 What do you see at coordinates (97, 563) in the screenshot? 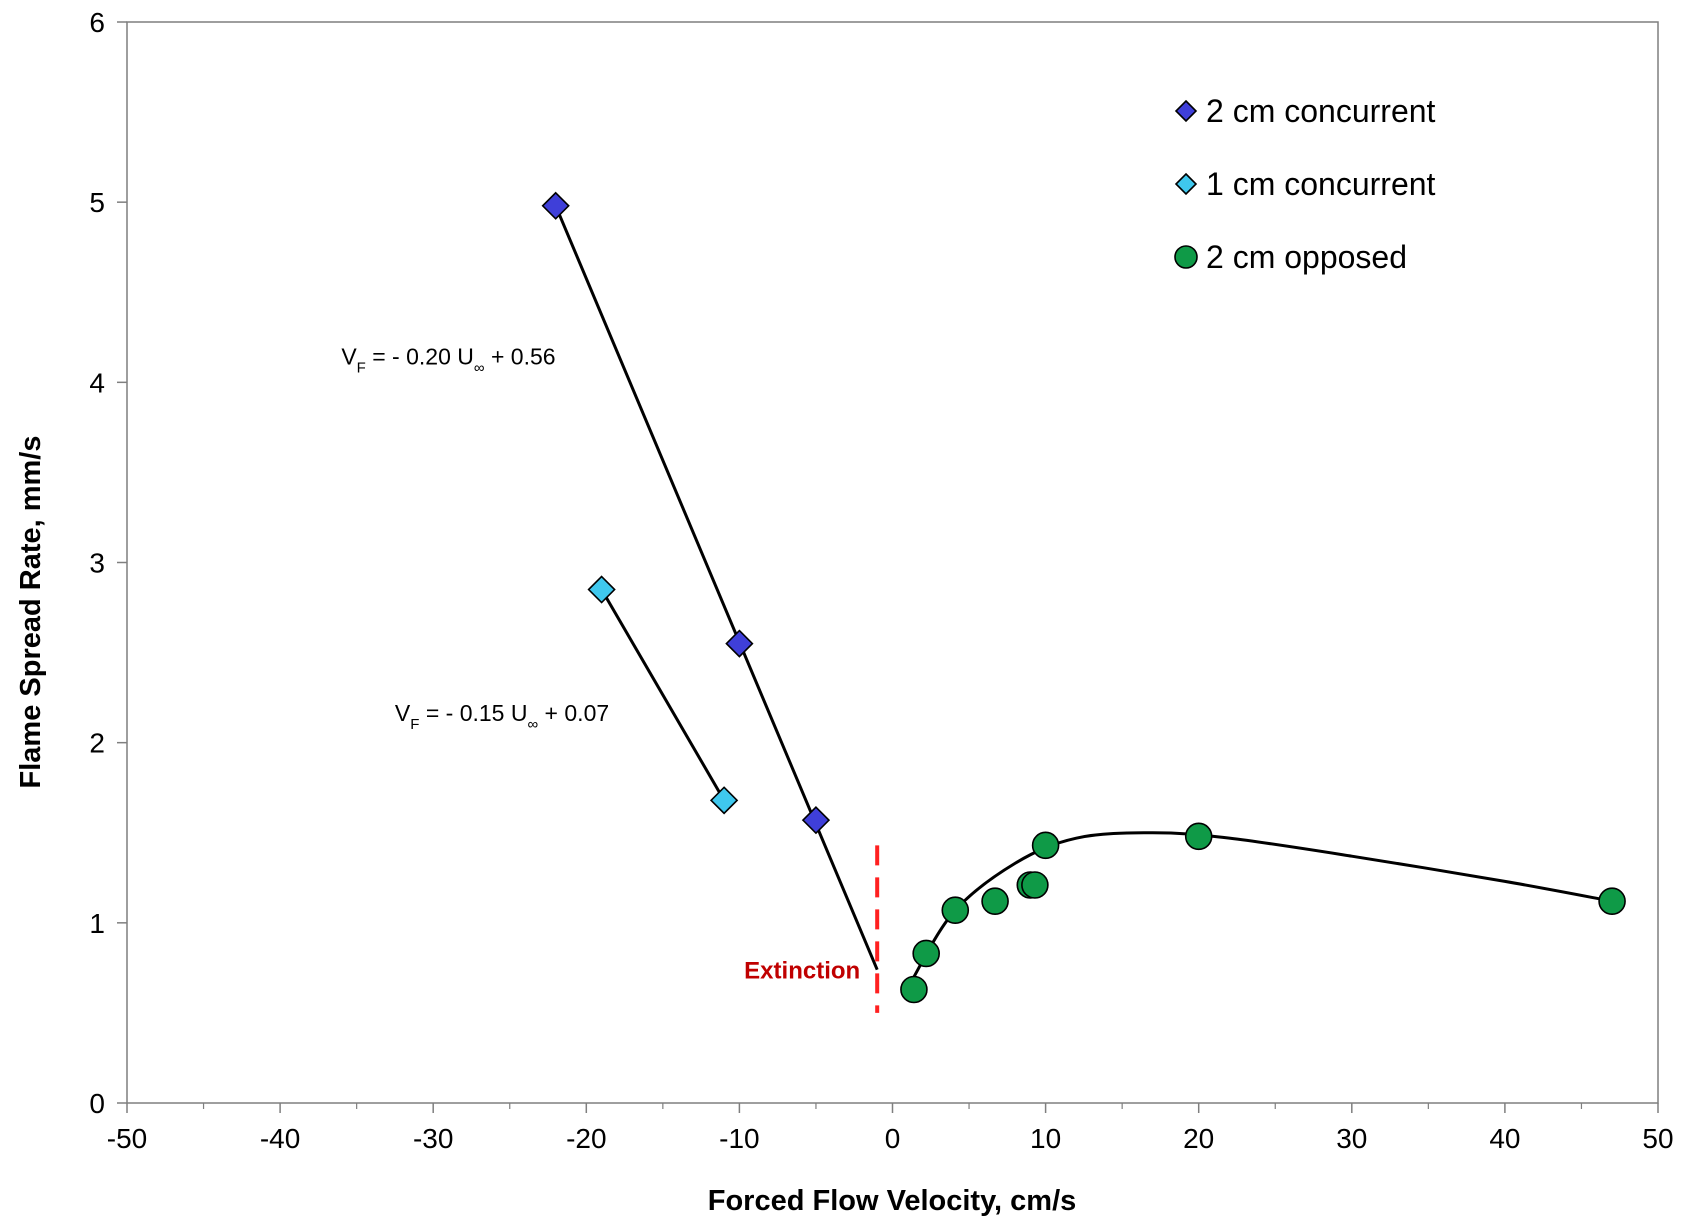
I see `y-tick-label: 3` at bounding box center [97, 563].